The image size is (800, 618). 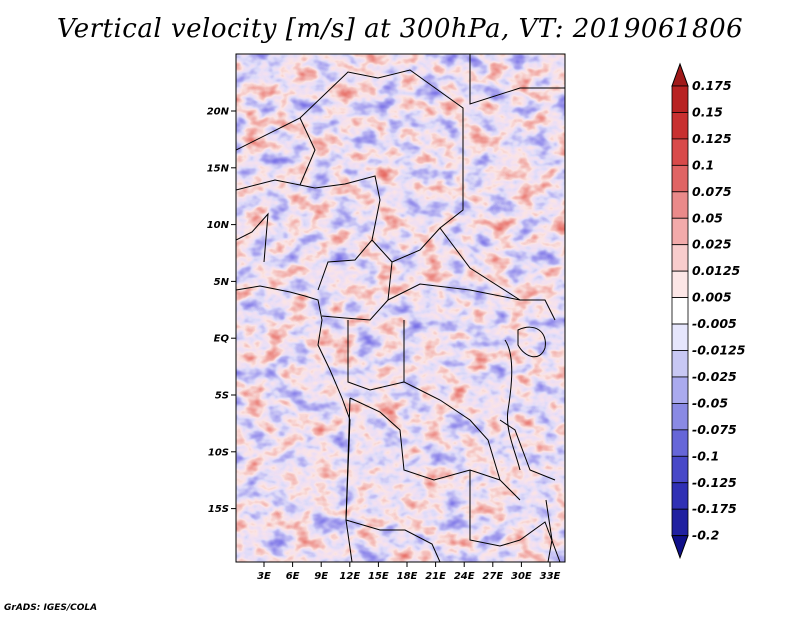 I want to click on longitude-label: 27E, so click(x=492, y=576).